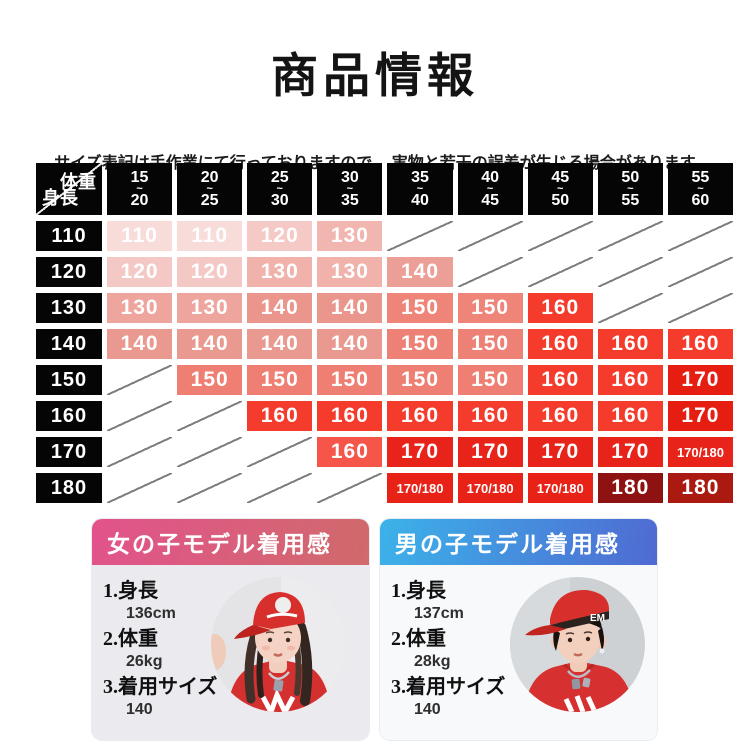  I want to click on boy-size-label: 3.着用サイズ, so click(448, 687).